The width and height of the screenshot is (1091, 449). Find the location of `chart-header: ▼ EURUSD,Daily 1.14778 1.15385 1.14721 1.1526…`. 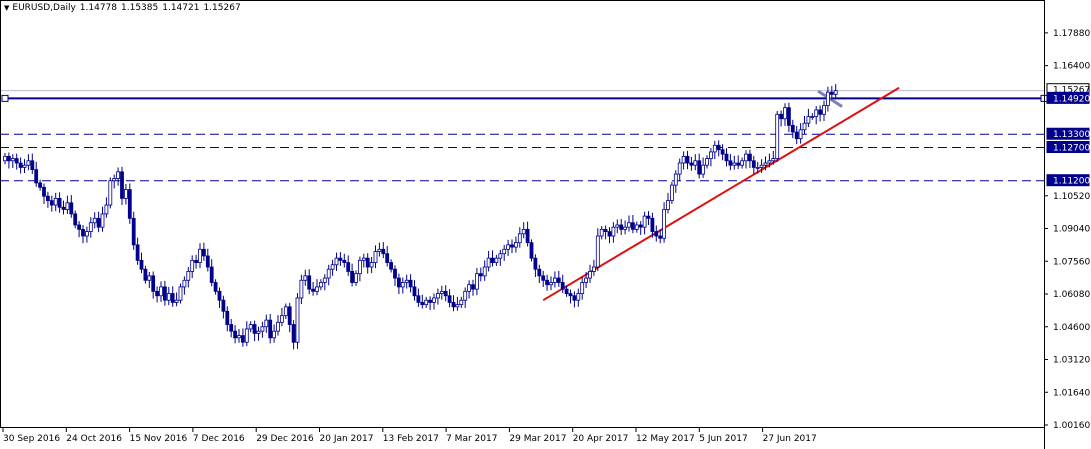

chart-header: ▼ EURUSD,Daily 1.14778 1.15385 1.14721 1.1526… is located at coordinates (124, 8).